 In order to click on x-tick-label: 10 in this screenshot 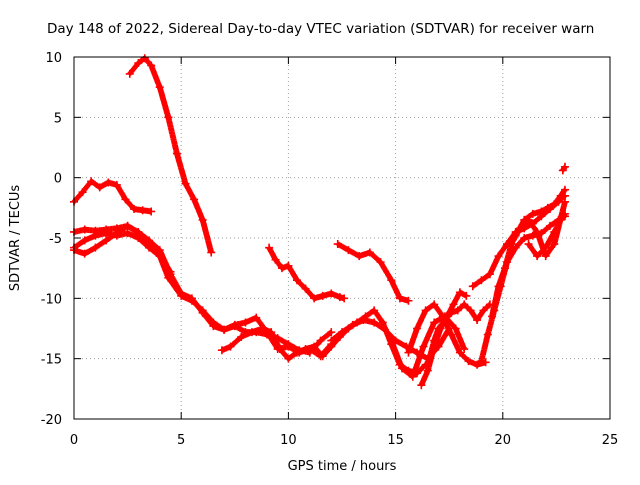, I will do `click(288, 440)`.